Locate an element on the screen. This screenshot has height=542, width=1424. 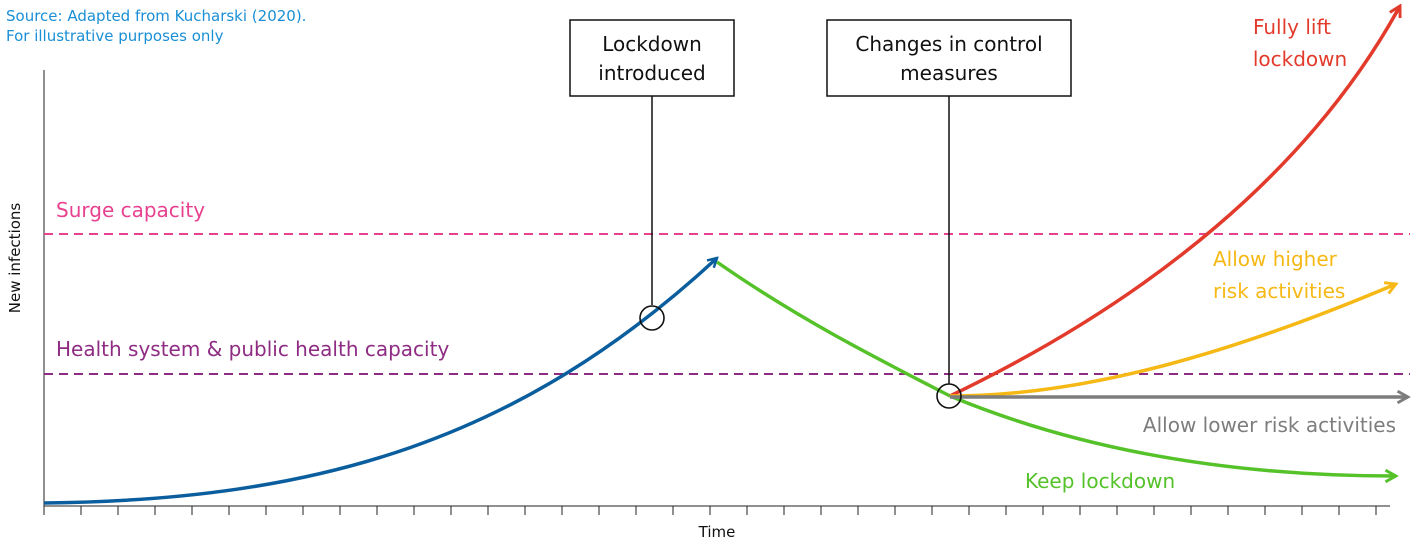
lockdown-box-line-1: Lockdown is located at coordinates (652, 44).